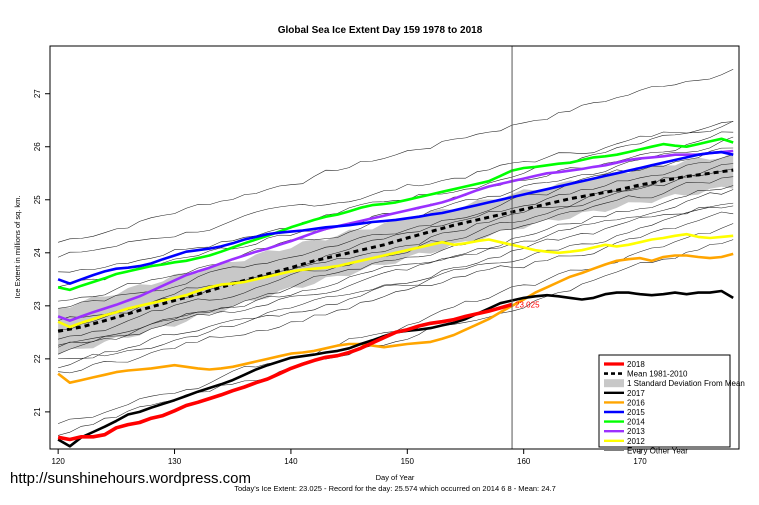 The height and width of the screenshot is (505, 759). What do you see at coordinates (58, 461) in the screenshot?
I see `x-tick-label: 120` at bounding box center [58, 461].